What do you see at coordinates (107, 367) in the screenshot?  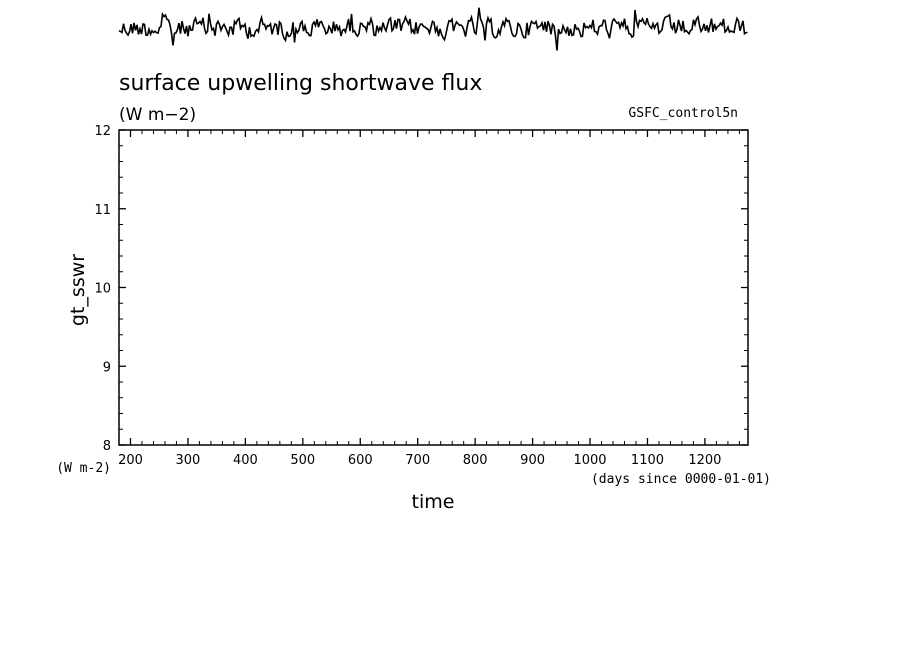 I see `y-tick-label: 9` at bounding box center [107, 367].